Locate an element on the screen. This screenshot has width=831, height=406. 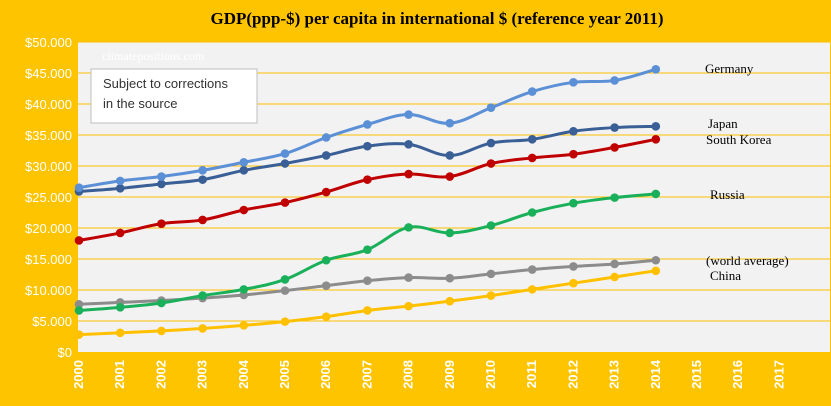
series-label: China is located at coordinates (725, 275).